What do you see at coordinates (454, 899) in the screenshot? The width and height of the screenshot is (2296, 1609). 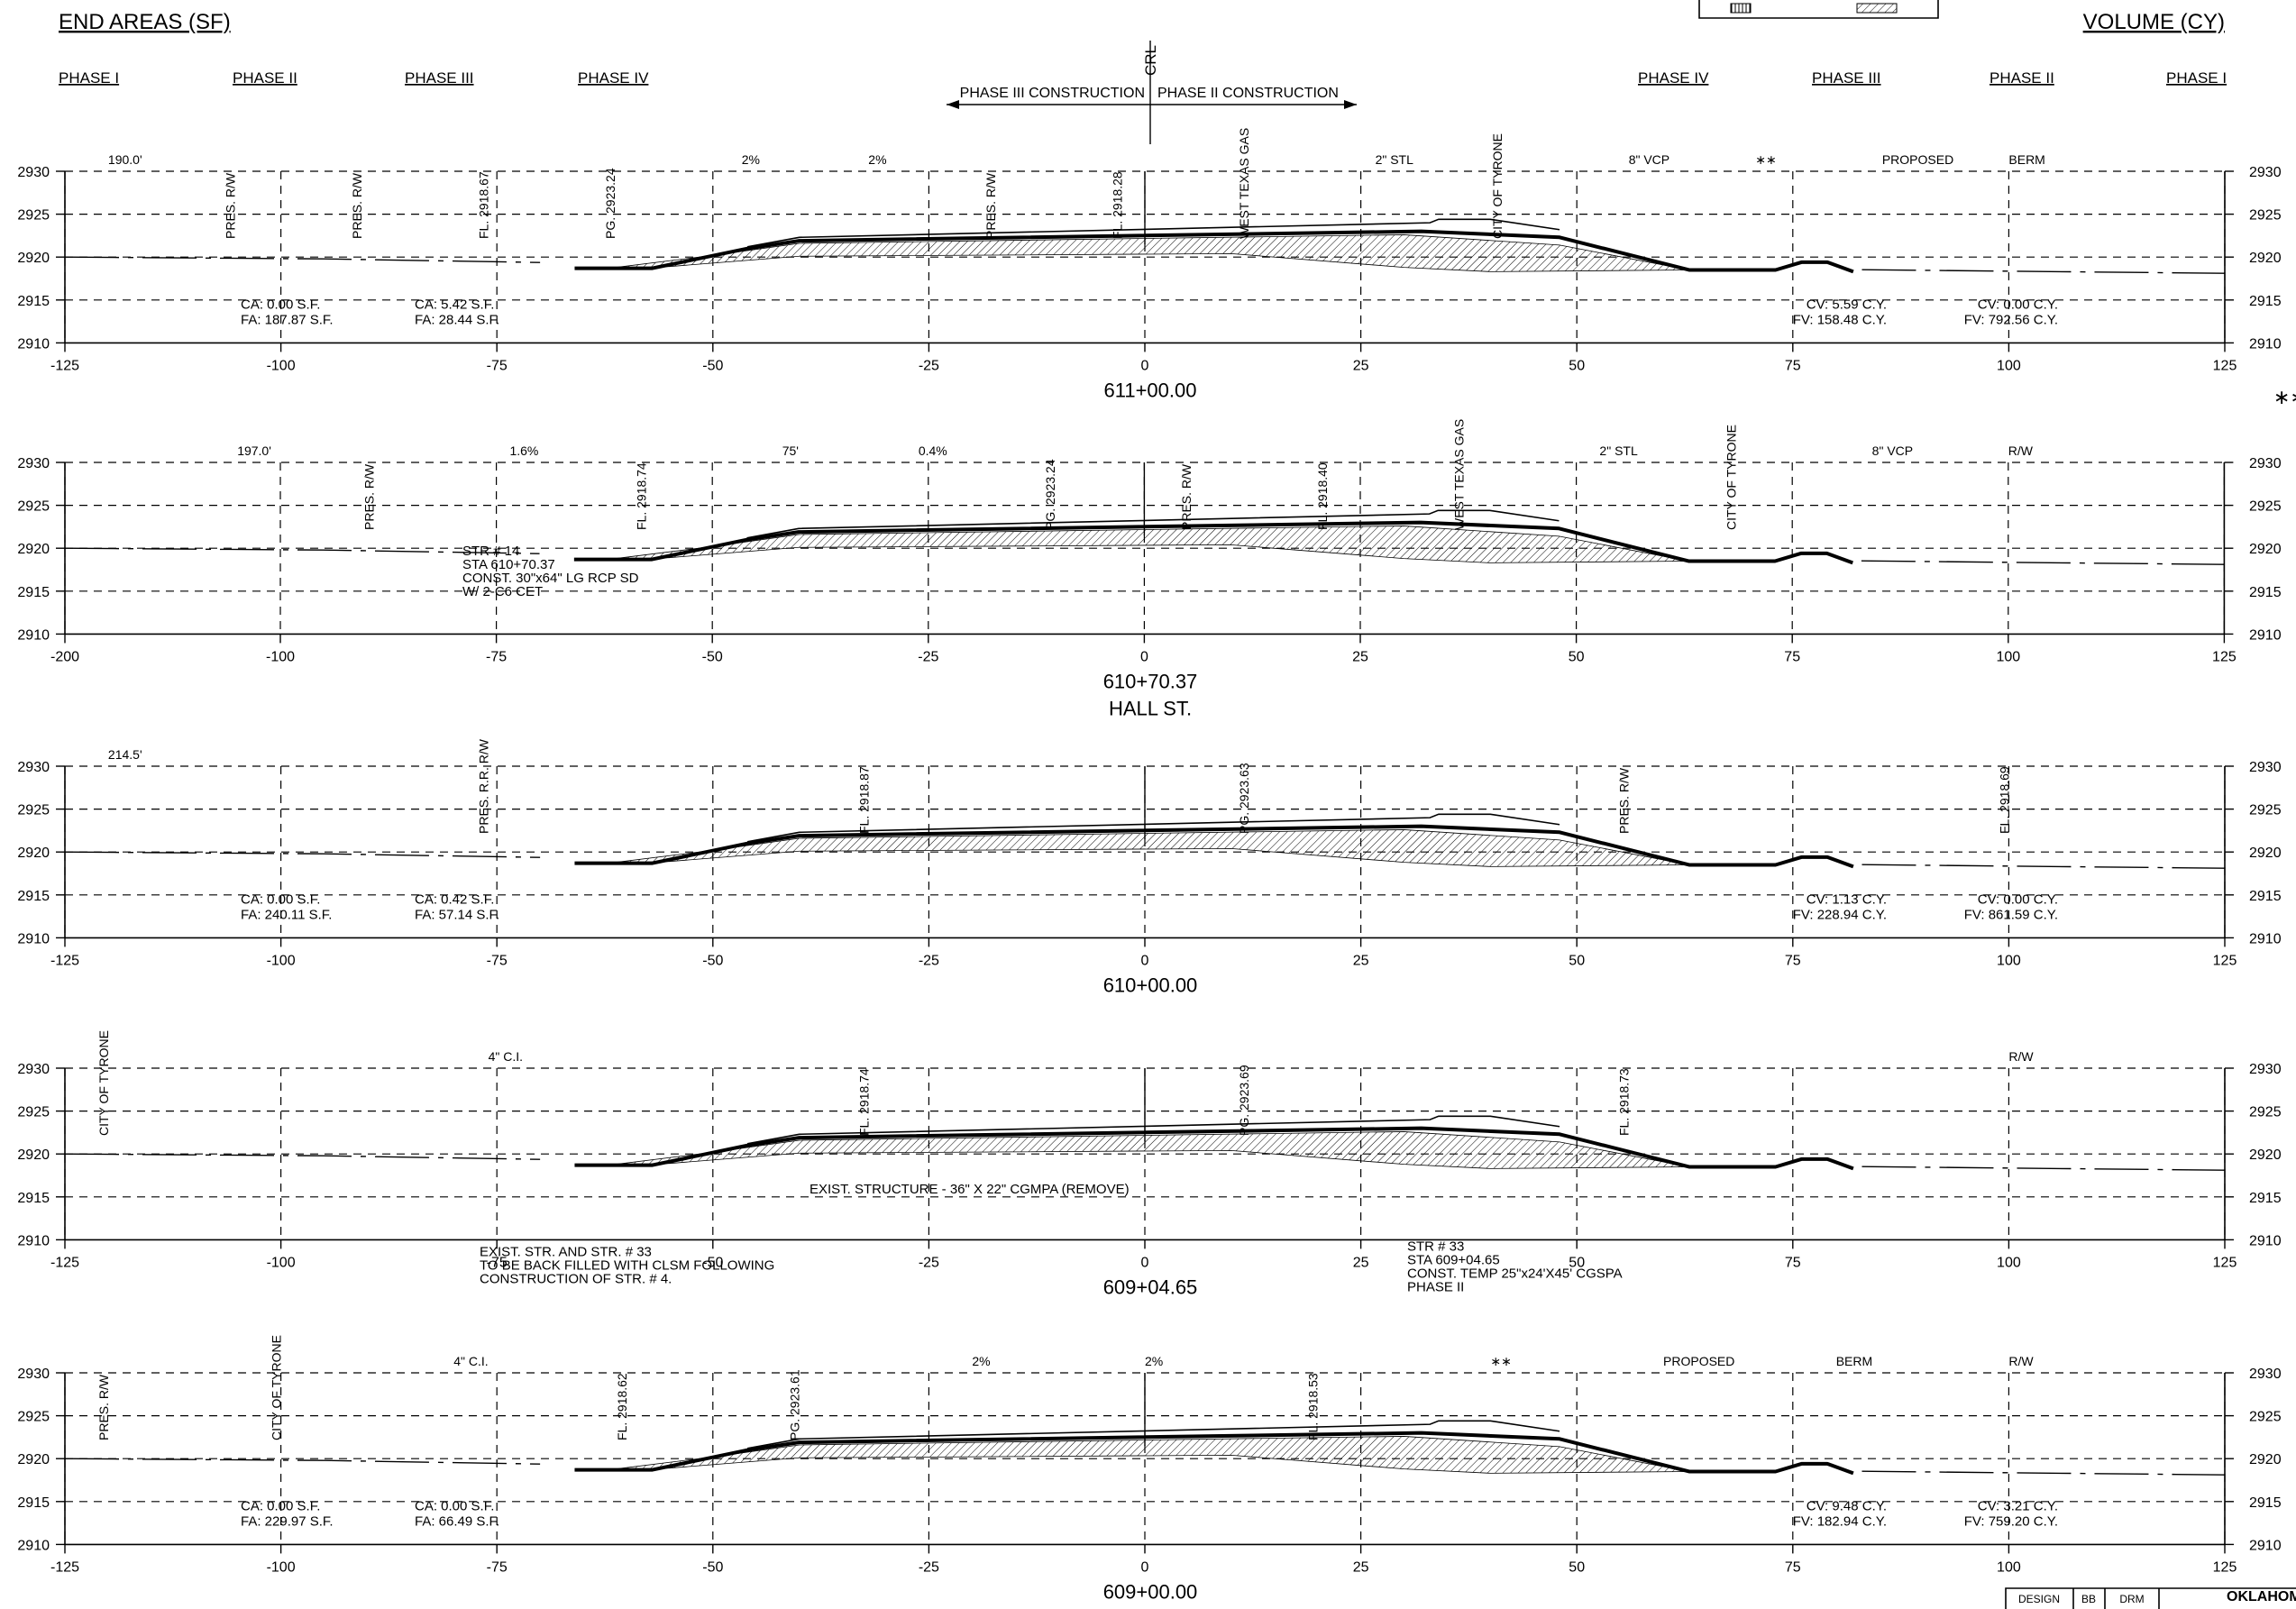 I see `end-area-value: CA: 0.42 S.F.` at bounding box center [454, 899].